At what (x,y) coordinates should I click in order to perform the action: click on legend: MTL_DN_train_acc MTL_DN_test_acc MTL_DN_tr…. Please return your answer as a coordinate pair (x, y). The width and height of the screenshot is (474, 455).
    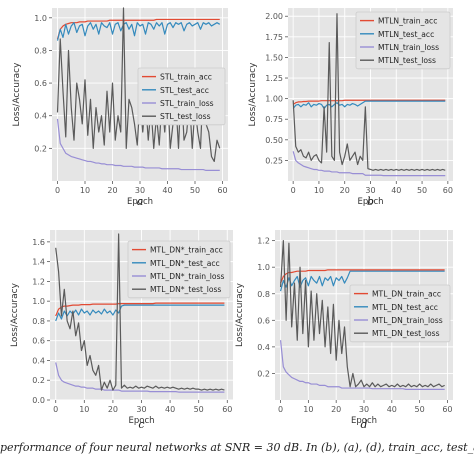
    Looking at the image, I should click on (400, 313).